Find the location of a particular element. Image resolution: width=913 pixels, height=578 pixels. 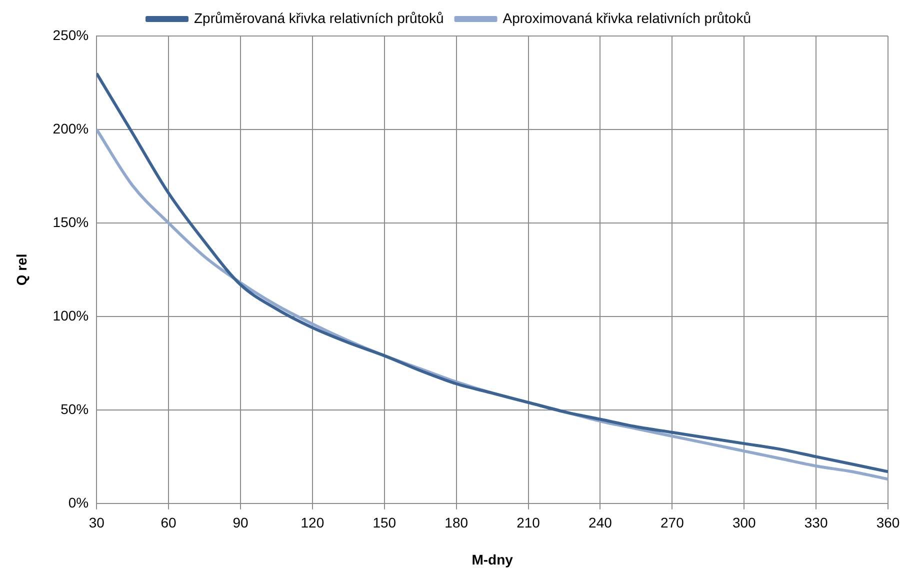

y-tick-label: 0% is located at coordinates (78, 502).